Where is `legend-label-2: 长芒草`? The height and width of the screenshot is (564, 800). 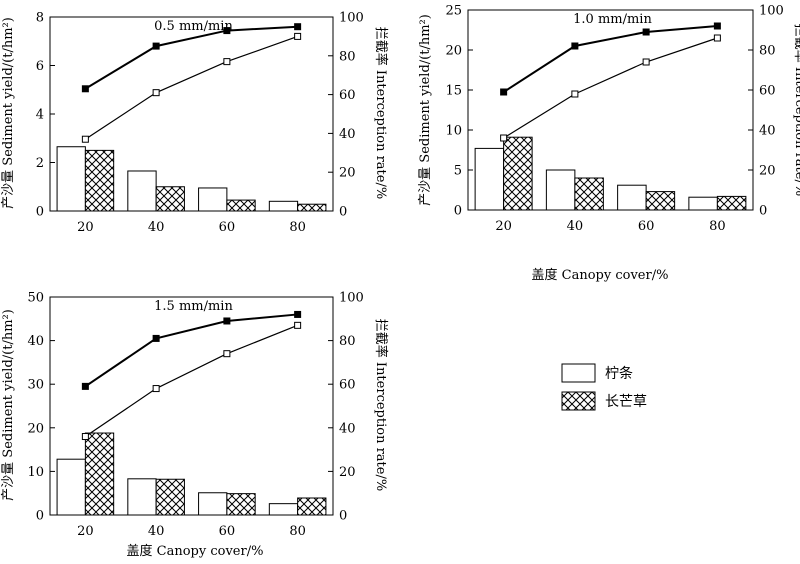 legend-label-2: 长芒草 is located at coordinates (626, 402).